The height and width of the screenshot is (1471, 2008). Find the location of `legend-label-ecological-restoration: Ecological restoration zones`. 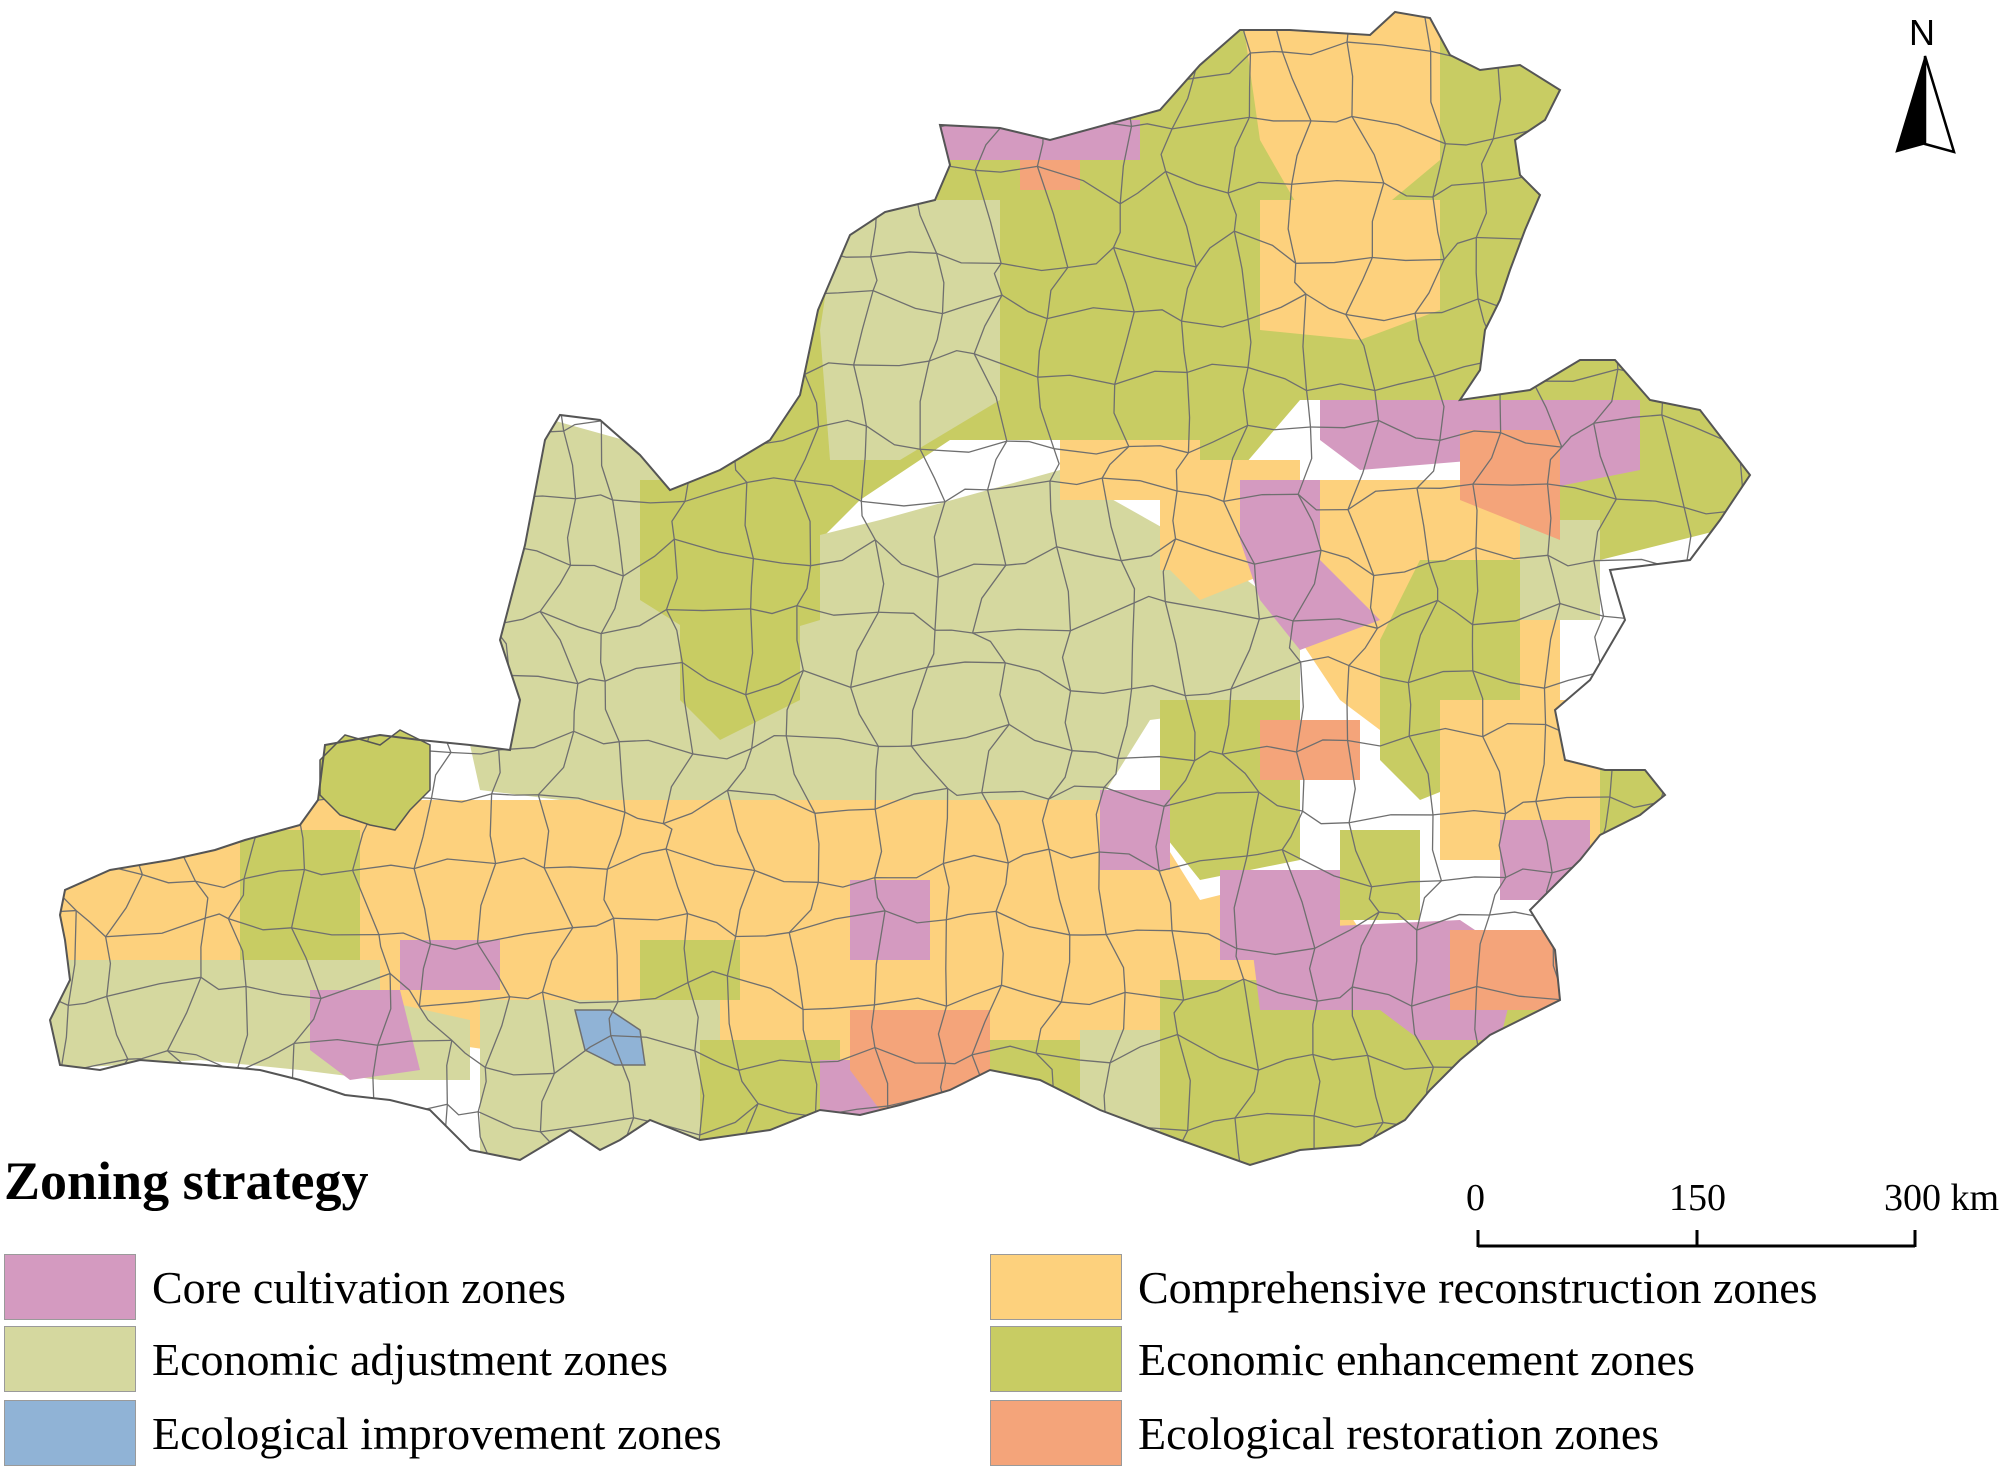

legend-label-ecological-restoration: Ecological restoration zones is located at coordinates (1399, 1433).